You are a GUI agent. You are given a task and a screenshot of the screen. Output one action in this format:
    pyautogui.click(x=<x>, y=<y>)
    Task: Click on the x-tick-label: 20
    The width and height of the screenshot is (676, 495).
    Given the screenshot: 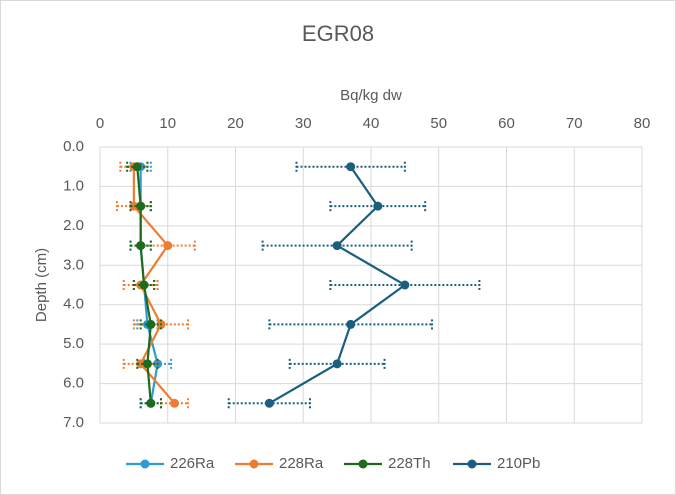 What is the action you would take?
    pyautogui.click(x=235, y=123)
    